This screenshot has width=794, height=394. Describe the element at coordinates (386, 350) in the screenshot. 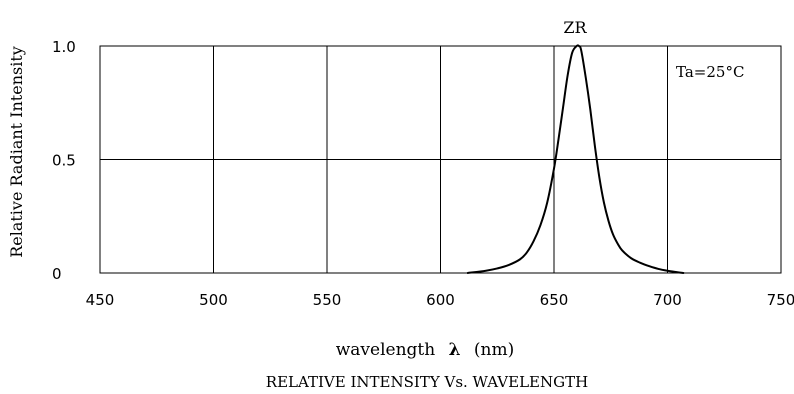

I see `x-axis-label-text: wavelength` at that location.